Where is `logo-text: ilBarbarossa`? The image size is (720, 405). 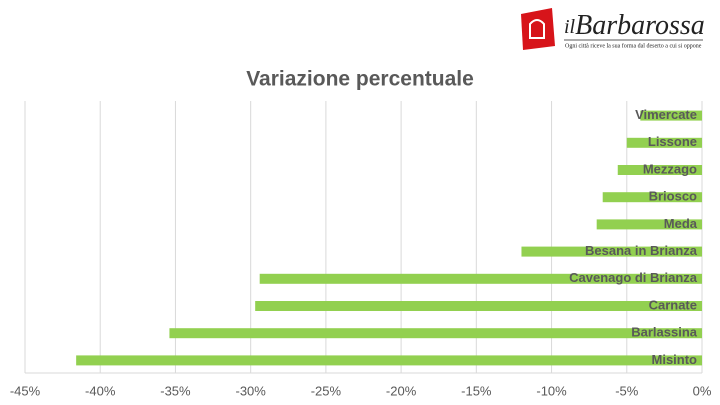
logo-text: ilBarbarossa is located at coordinates (634, 25).